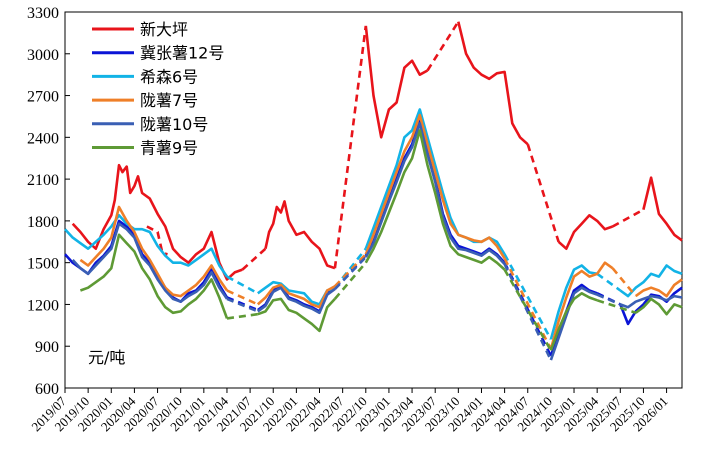 The width and height of the screenshot is (710, 473). Describe the element at coordinates (169, 76) in the screenshot. I see `legend-label: 希森6号` at that location.